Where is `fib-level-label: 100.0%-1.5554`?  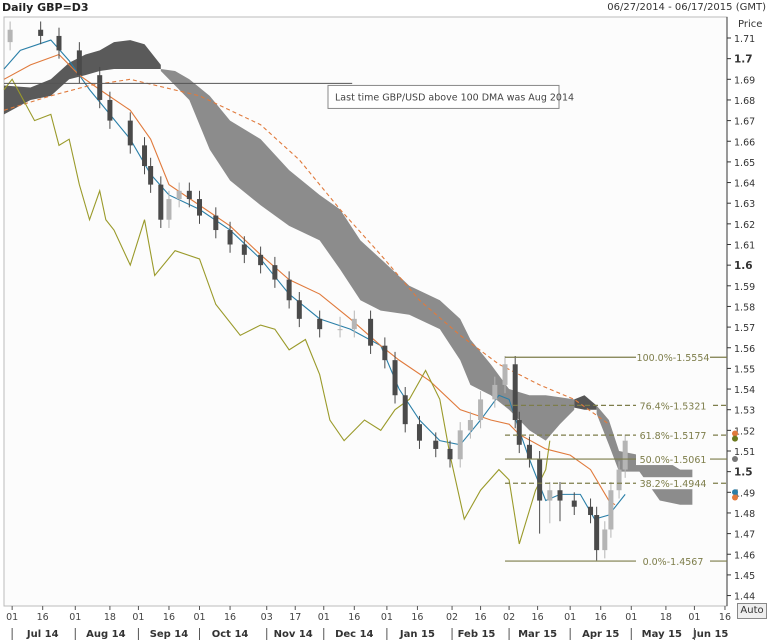 fib-level-label: 100.0%-1.5554 is located at coordinates (673, 358).